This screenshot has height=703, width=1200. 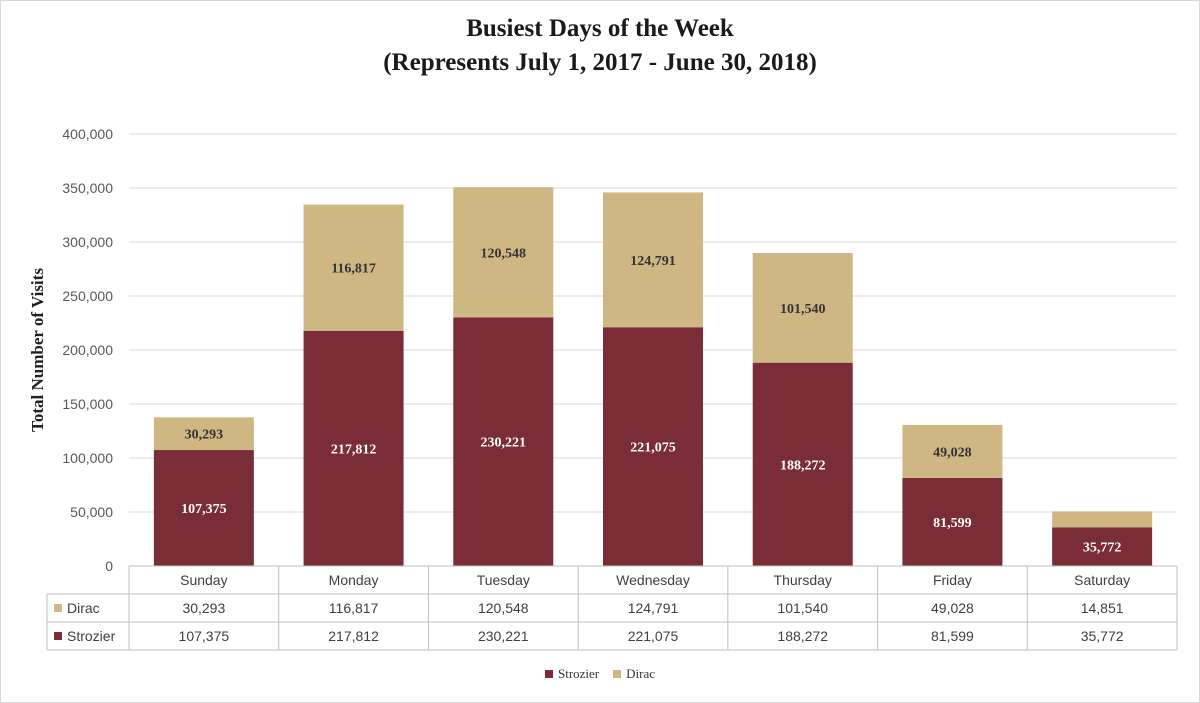 I want to click on x-tick-label-saturday: Saturday, so click(x=1102, y=580).